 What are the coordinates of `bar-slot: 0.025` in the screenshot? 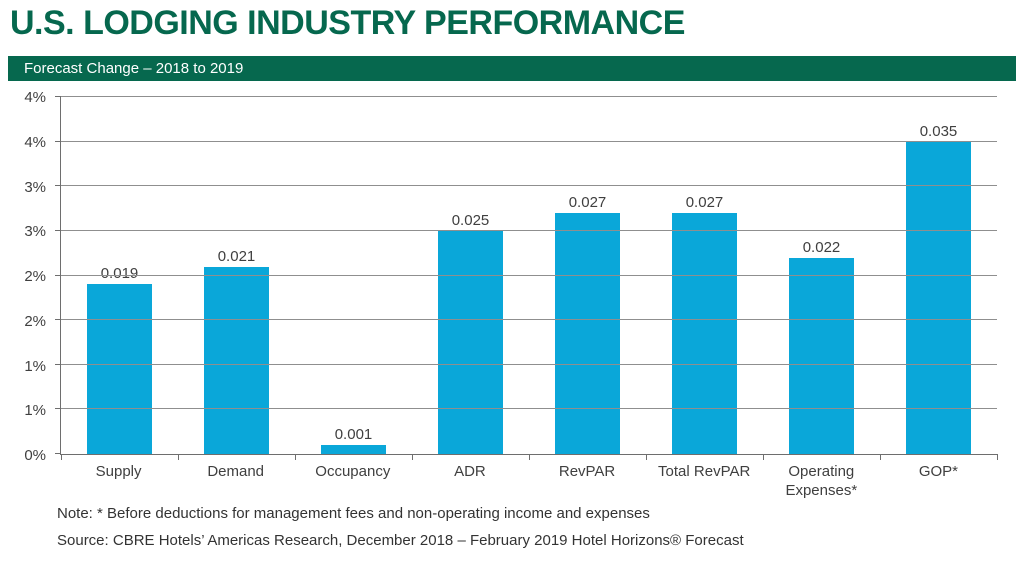 It's located at (470, 275).